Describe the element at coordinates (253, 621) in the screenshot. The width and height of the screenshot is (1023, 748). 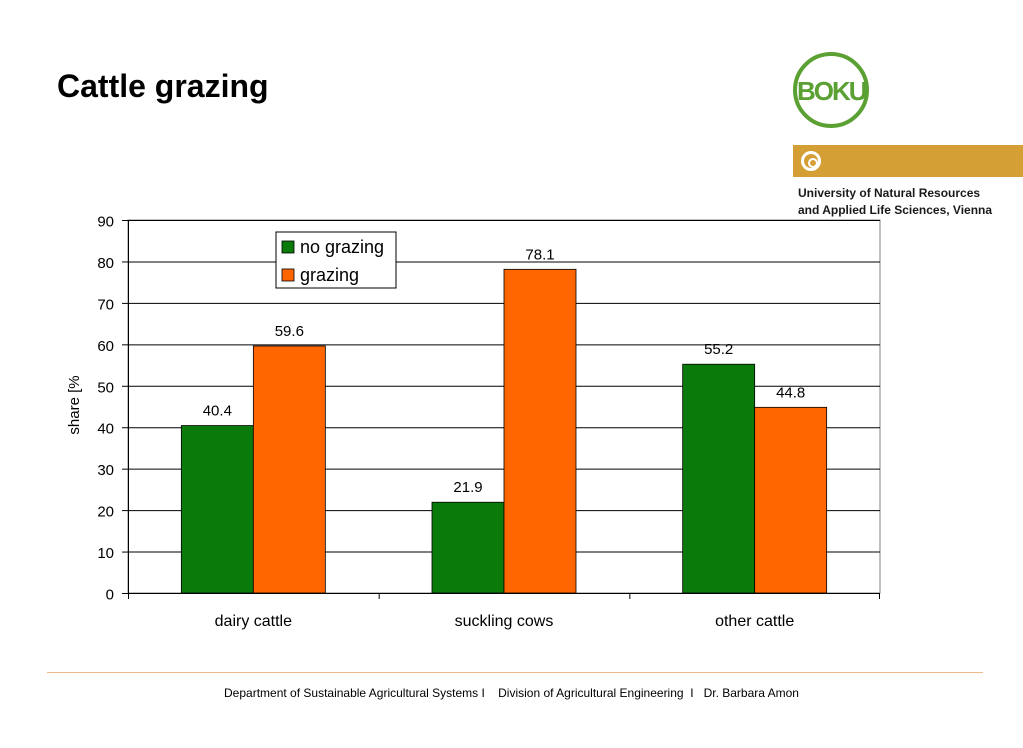
I see `x-tick-label: dairy cattle` at that location.